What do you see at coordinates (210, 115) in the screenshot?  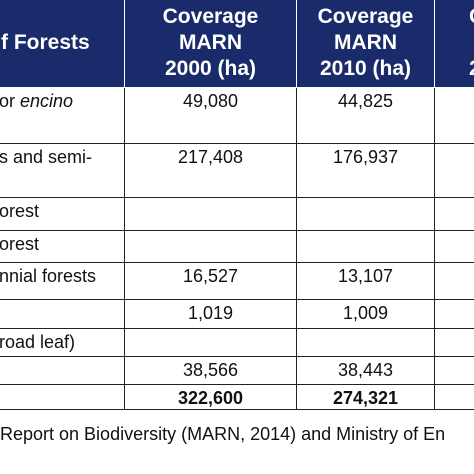 I see `coverage-2000-cell: 49,080` at bounding box center [210, 115].